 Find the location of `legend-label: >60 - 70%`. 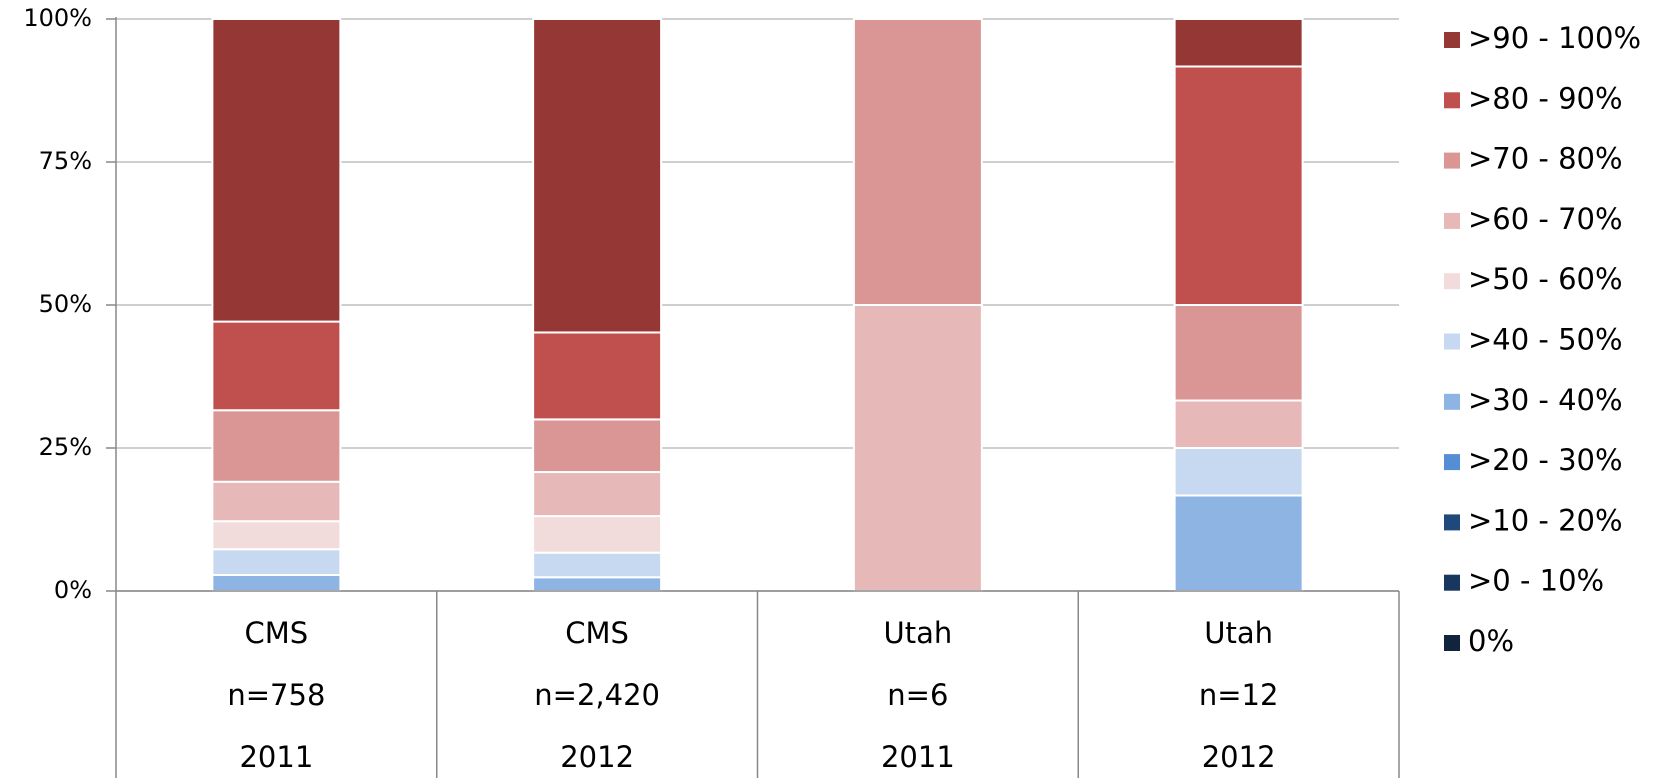

legend-label: >60 - 70% is located at coordinates (1545, 219).